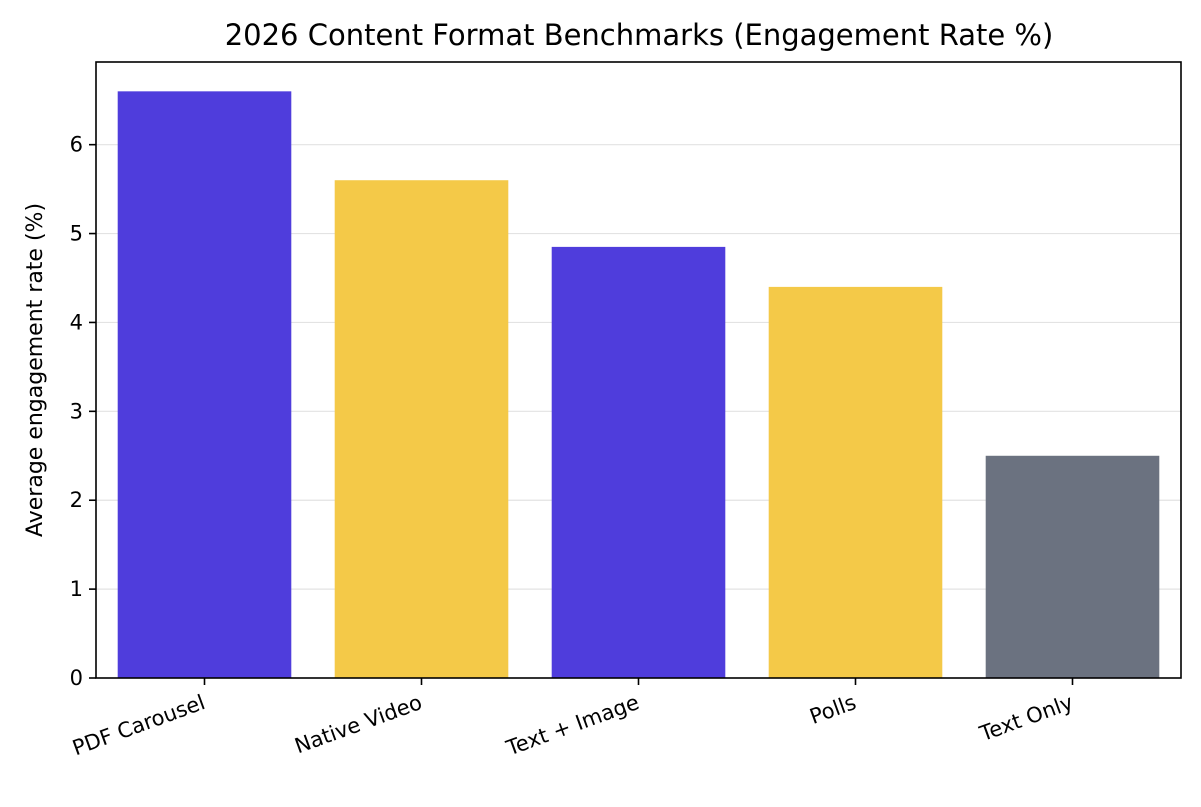  What do you see at coordinates (76, 678) in the screenshot?
I see `y-tick-label-0: 0` at bounding box center [76, 678].